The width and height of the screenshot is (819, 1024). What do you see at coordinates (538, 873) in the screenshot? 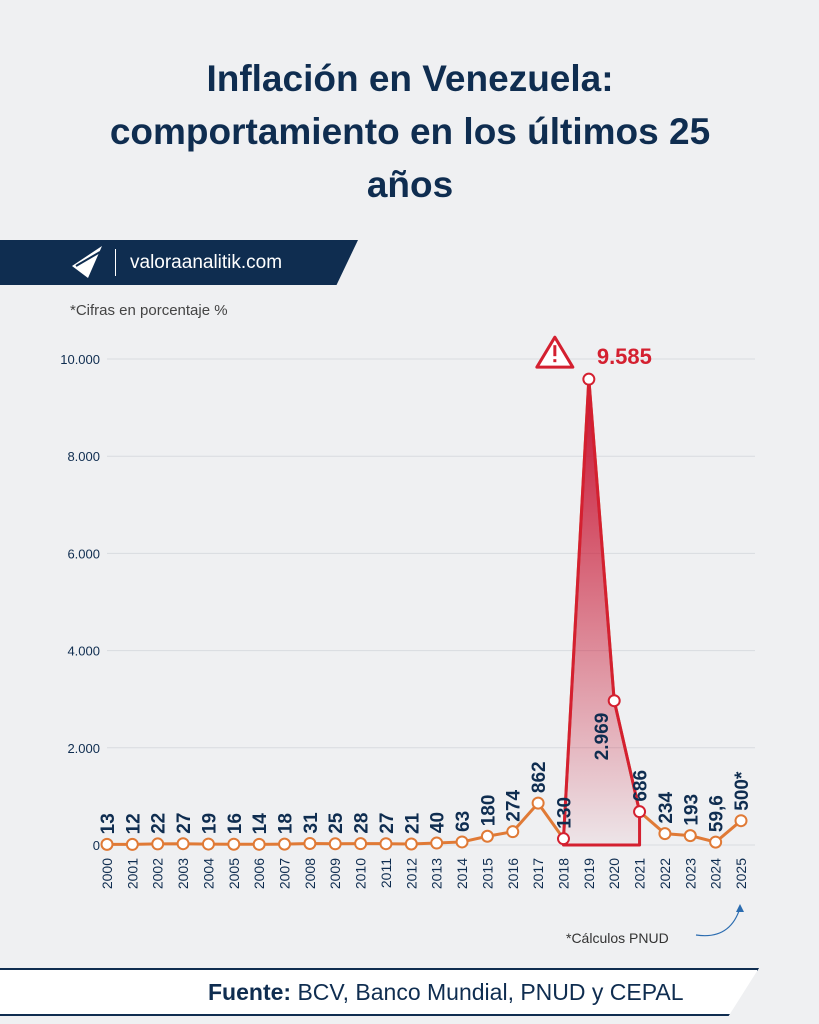
I see `x-tick-label: 2017` at bounding box center [538, 873].